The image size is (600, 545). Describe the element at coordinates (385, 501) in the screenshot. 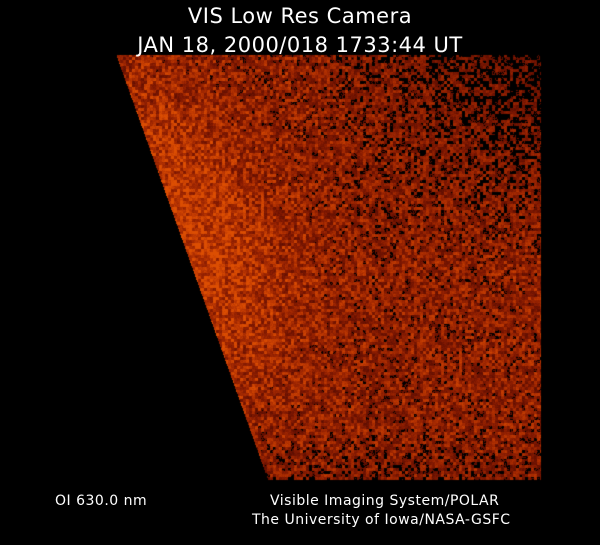

I see `credit-line-1: Visible Imaging System/POLAR` at that location.